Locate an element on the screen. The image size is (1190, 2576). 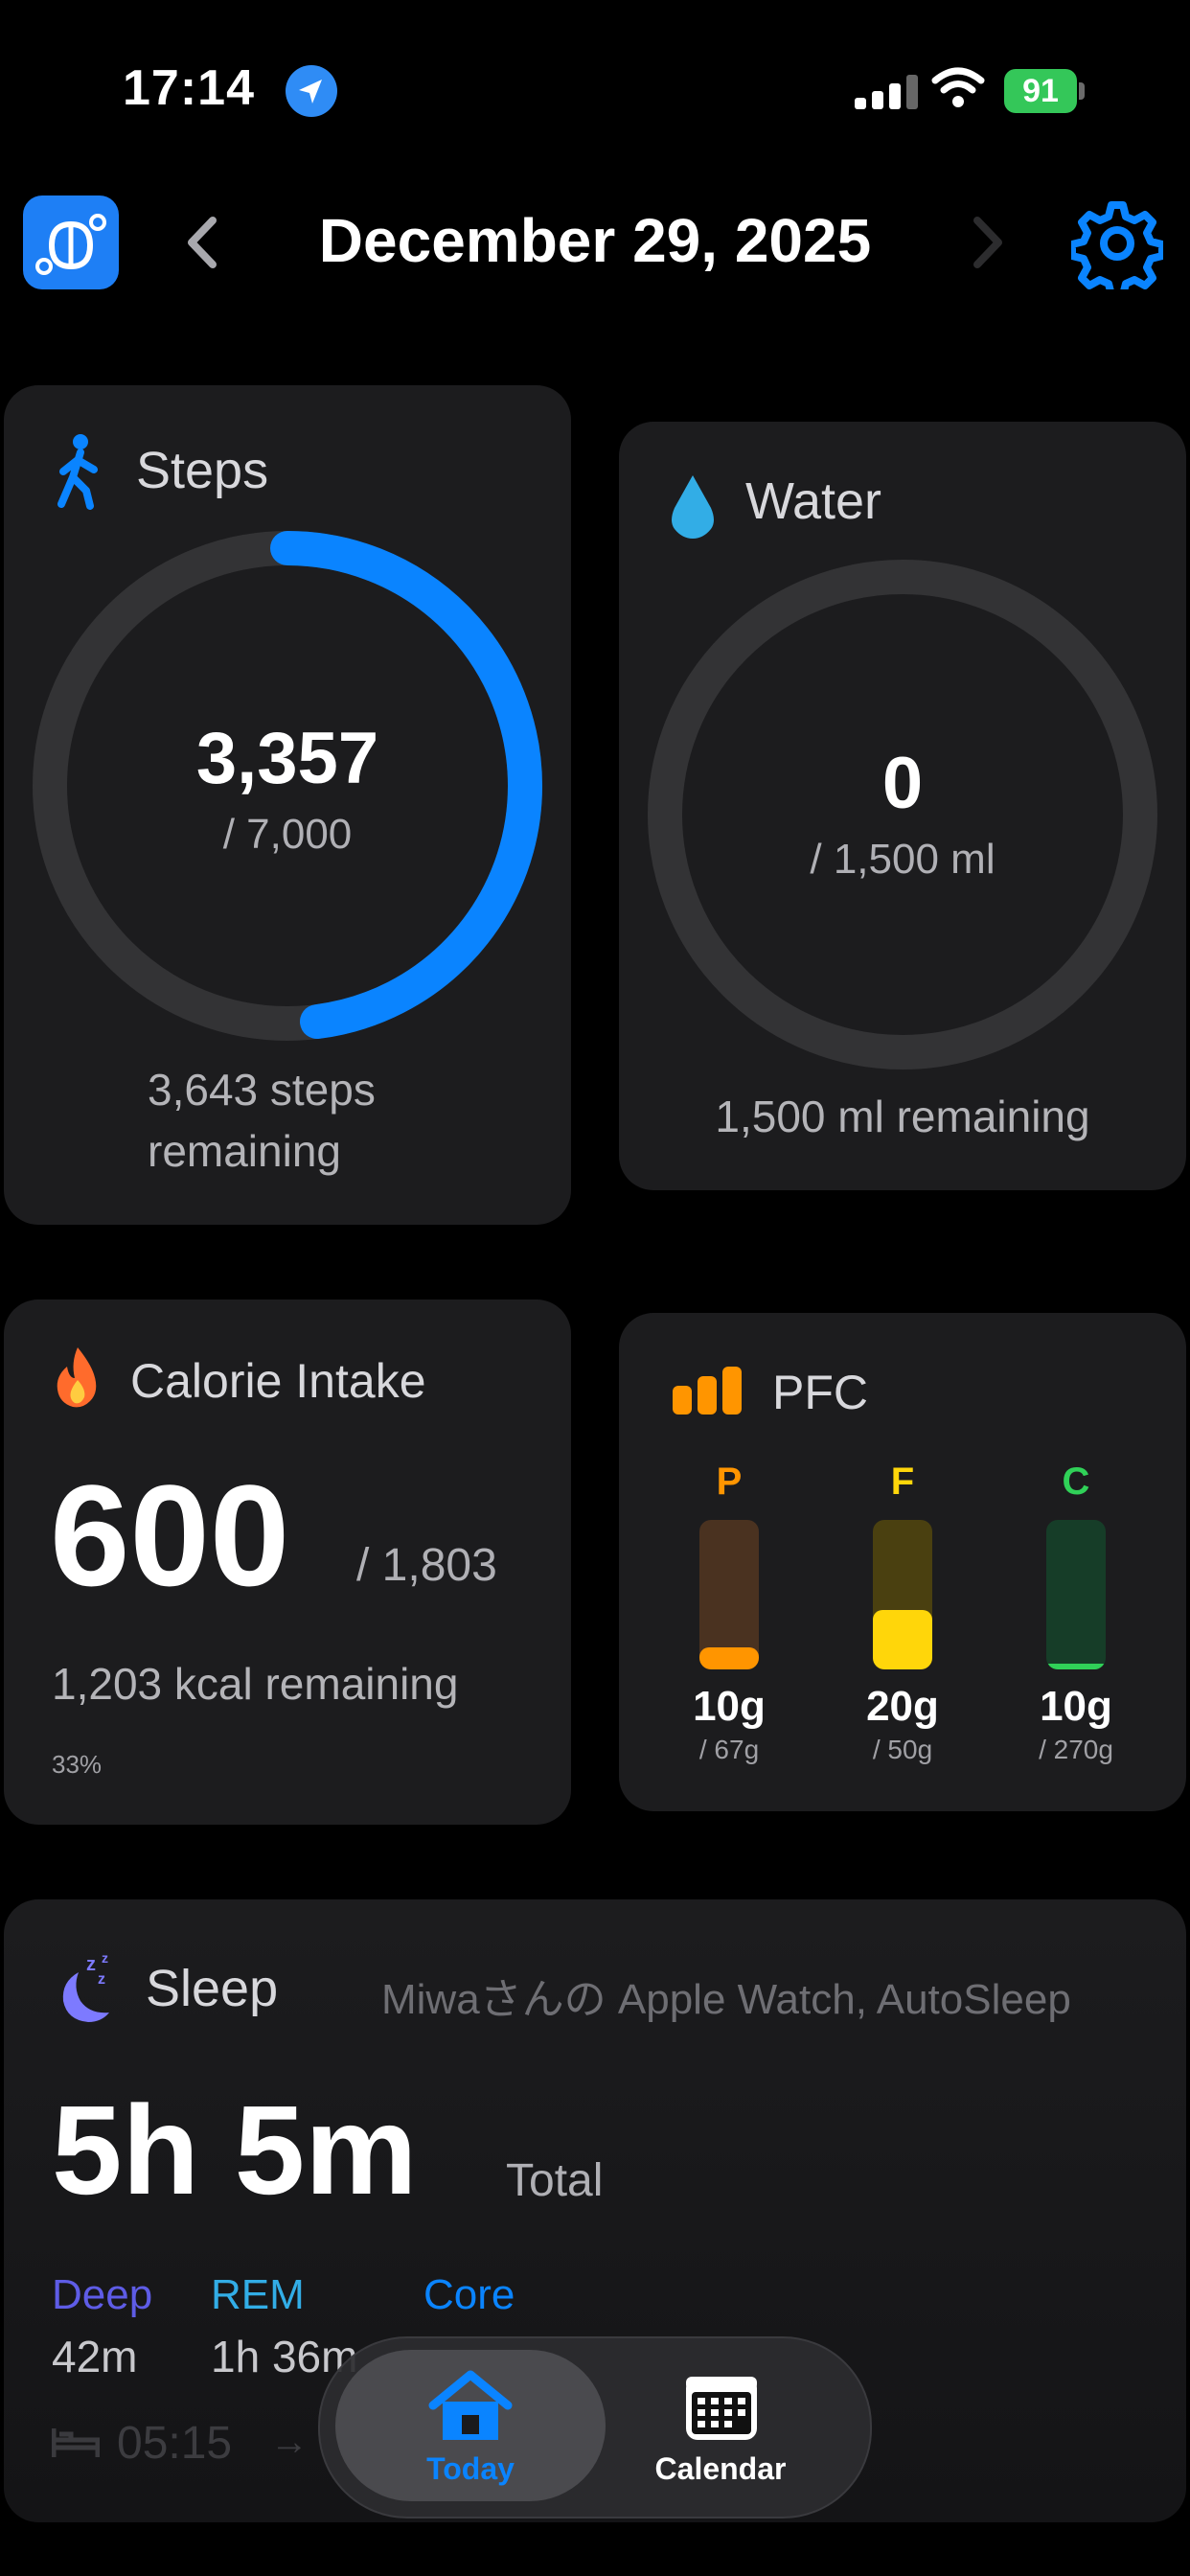
app-logo-icon is located at coordinates (71, 242).